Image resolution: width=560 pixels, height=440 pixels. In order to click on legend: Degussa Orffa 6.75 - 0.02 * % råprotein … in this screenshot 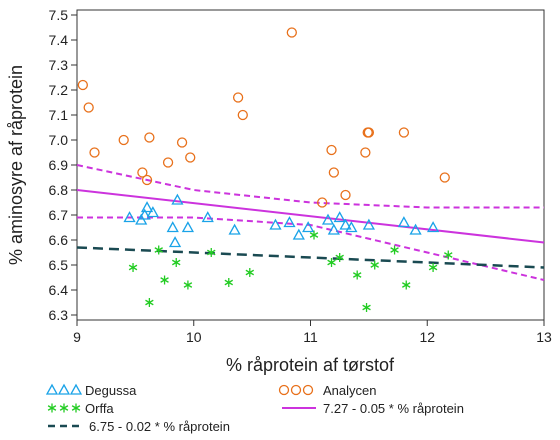, I will do `click(254, 408)`.